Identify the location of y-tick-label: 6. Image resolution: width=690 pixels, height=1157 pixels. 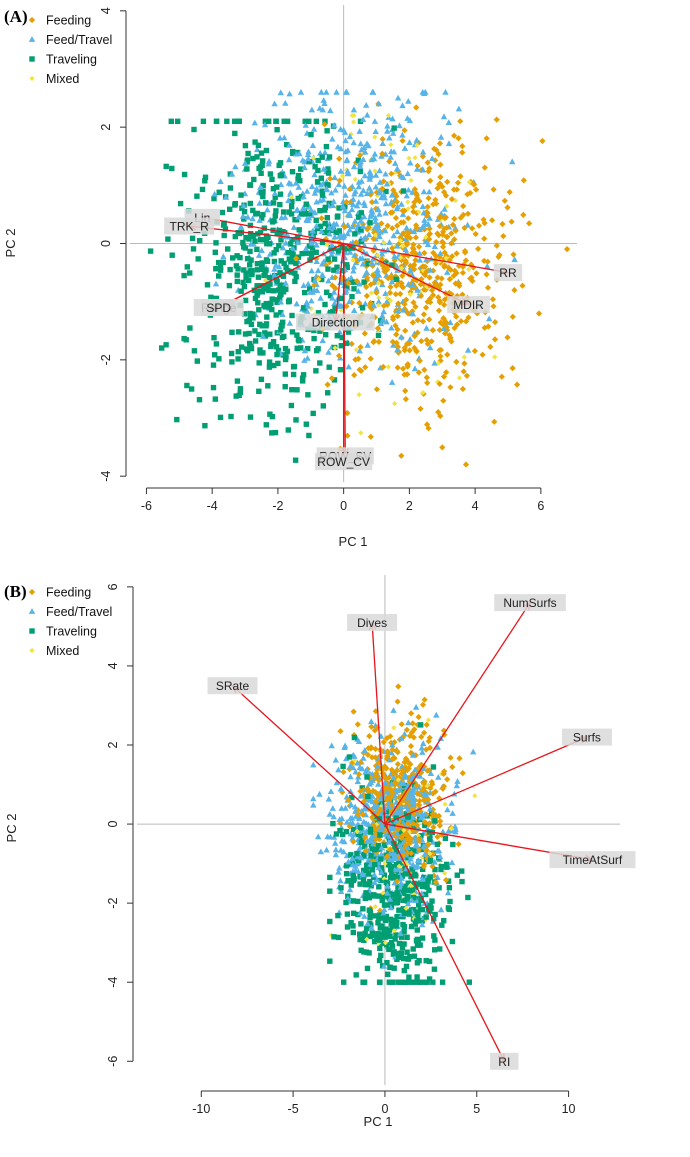
(113, 586).